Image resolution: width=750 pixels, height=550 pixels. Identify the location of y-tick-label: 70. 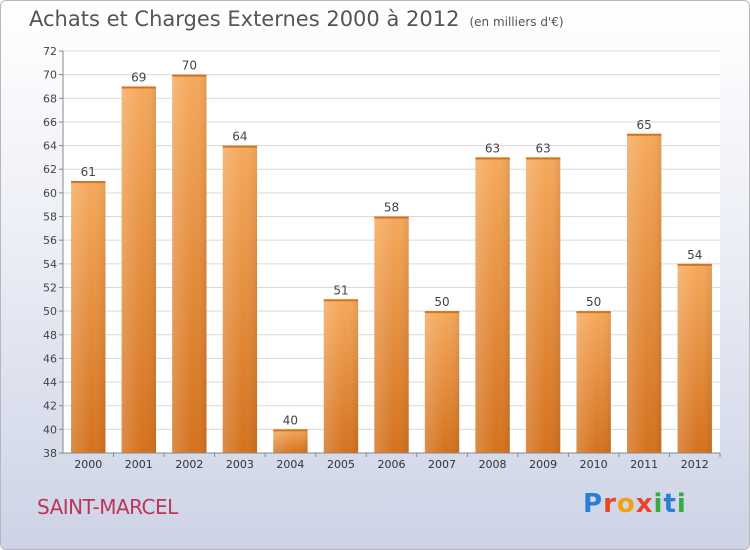
(50, 75).